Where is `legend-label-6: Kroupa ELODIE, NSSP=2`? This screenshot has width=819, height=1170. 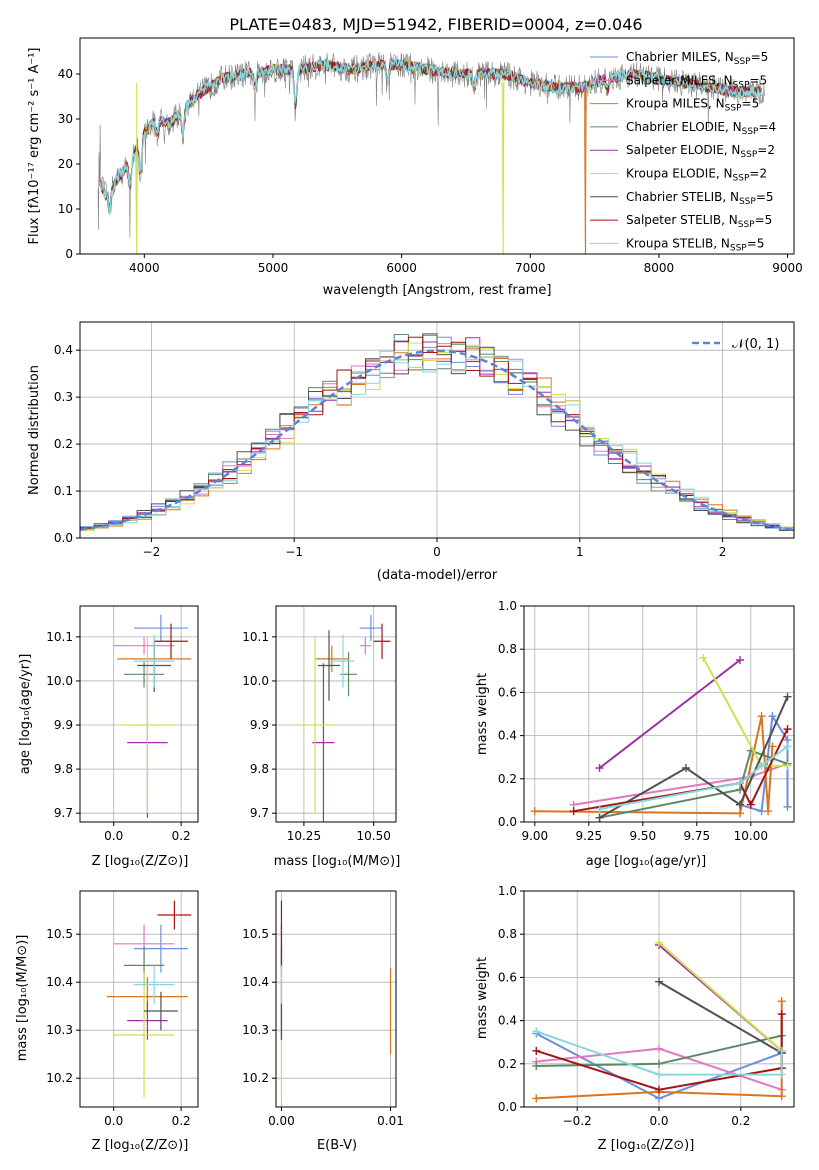
legend-label-6: Kroupa ELODIE, NSSP=2 is located at coordinates (696, 175).